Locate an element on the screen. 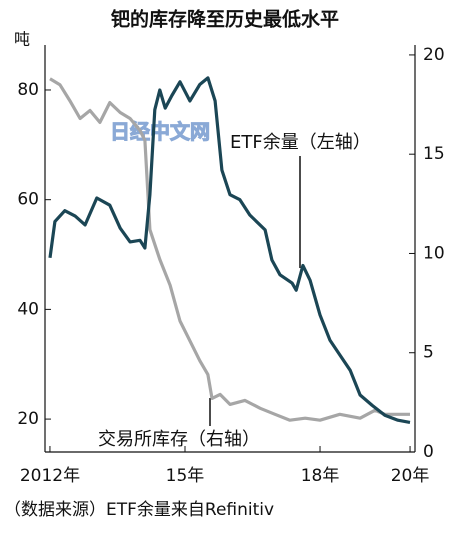 Image resolution: width=450 pixels, height=534 pixels. y-tick-label: 40 is located at coordinates (28, 309).